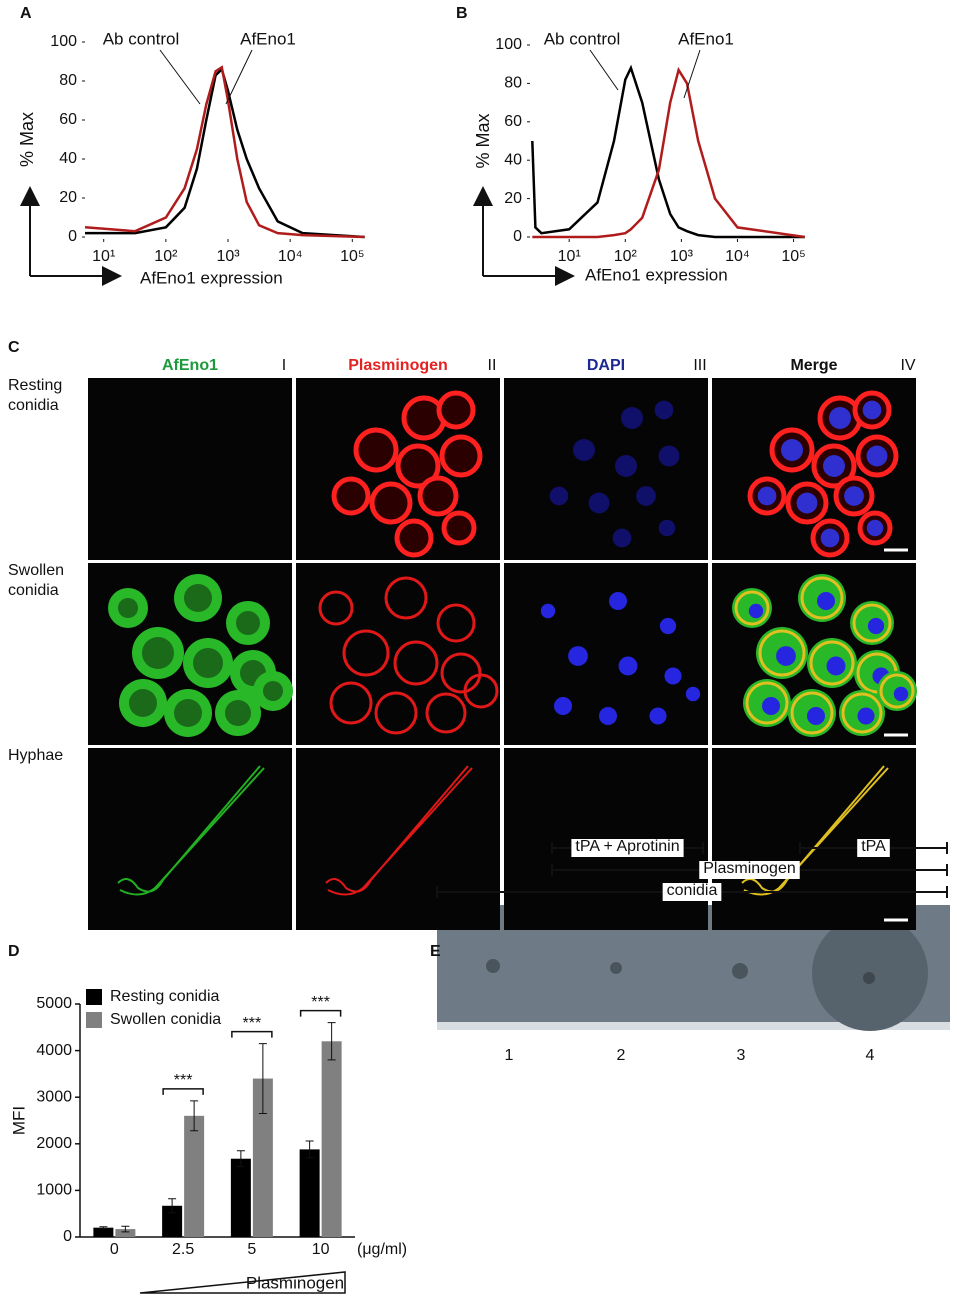 The width and height of the screenshot is (957, 1302). I want to click on x-axis-label: AfEno1 expression, so click(211, 277).